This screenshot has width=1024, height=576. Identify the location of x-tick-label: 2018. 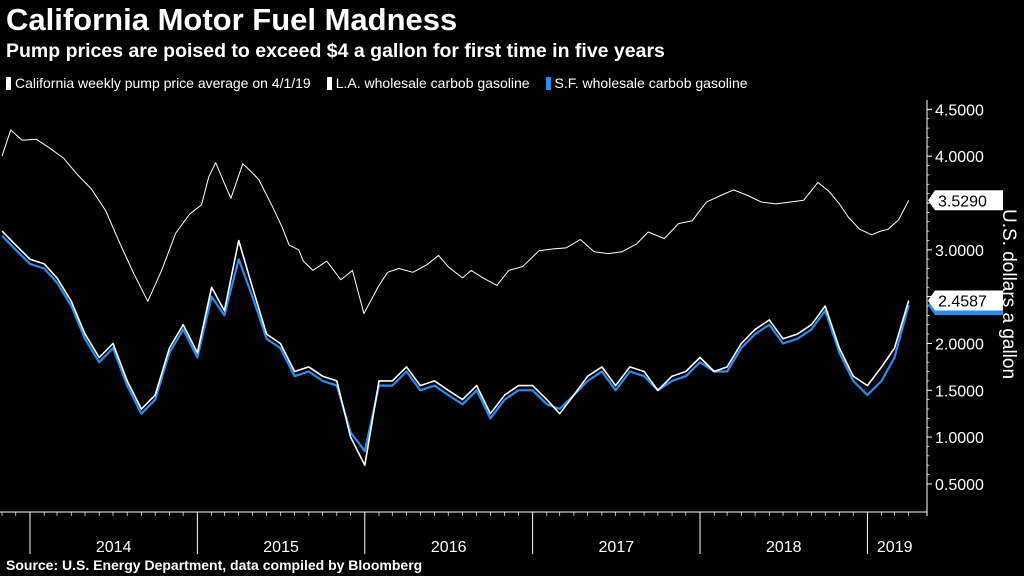
(784, 547).